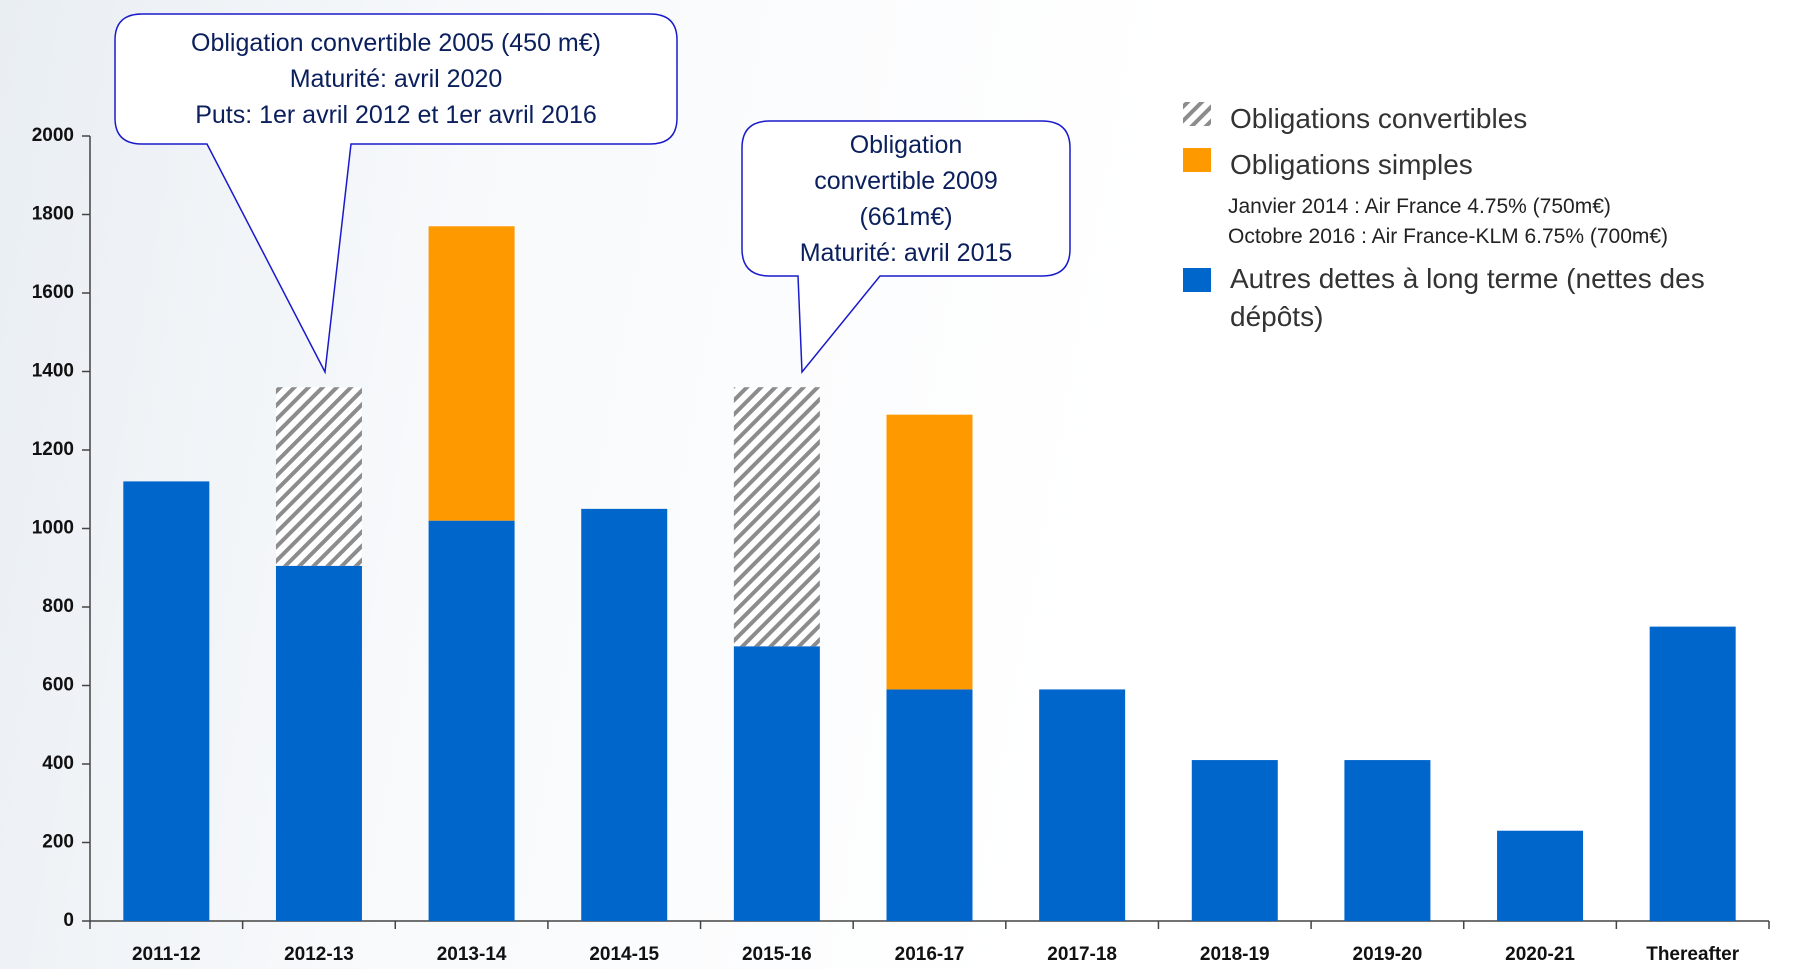 Image resolution: width=1805 pixels, height=969 pixels. Describe the element at coordinates (930, 954) in the screenshot. I see `x-tick-label: 2016-17` at that location.